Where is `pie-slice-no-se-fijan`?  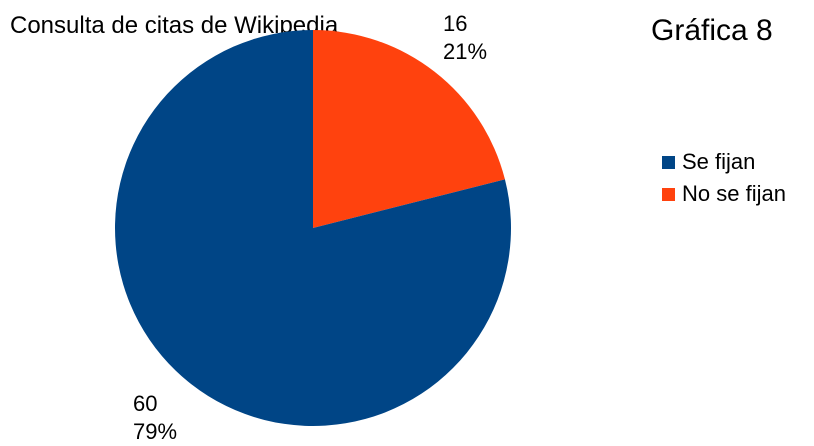
pie-slice-no-se-fijan is located at coordinates (409, 129).